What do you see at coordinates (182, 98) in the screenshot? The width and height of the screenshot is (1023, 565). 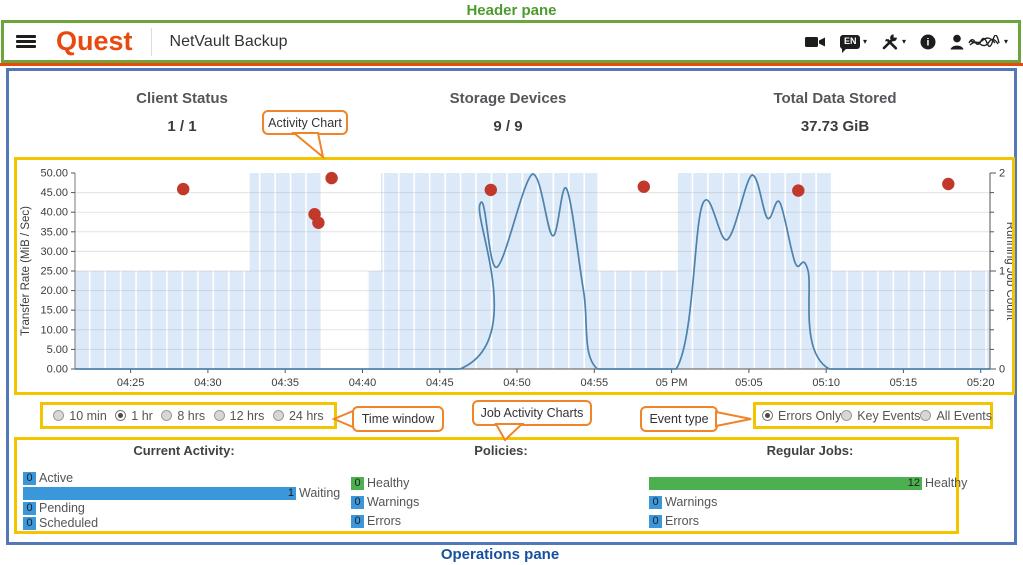 I see `stat-label: Client Status` at bounding box center [182, 98].